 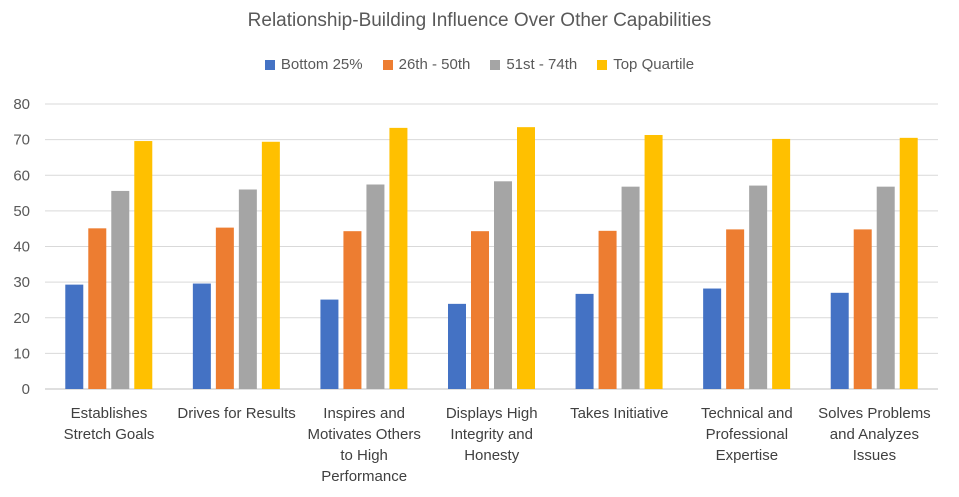 I want to click on y-tick-label: 40, so click(x=21, y=247).